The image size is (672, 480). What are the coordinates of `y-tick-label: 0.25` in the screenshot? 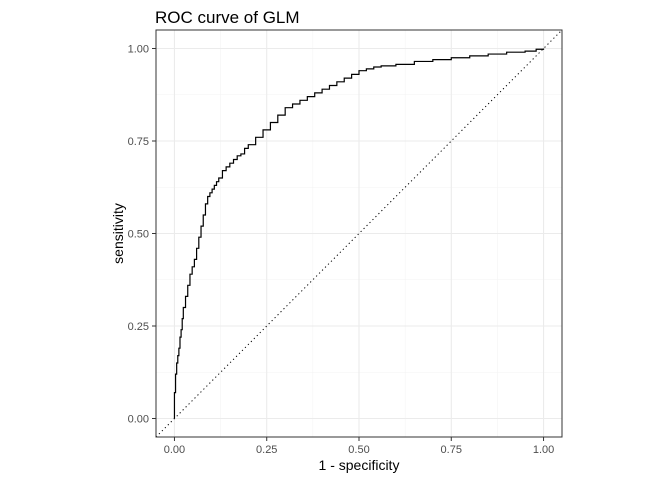 It's located at (138, 327).